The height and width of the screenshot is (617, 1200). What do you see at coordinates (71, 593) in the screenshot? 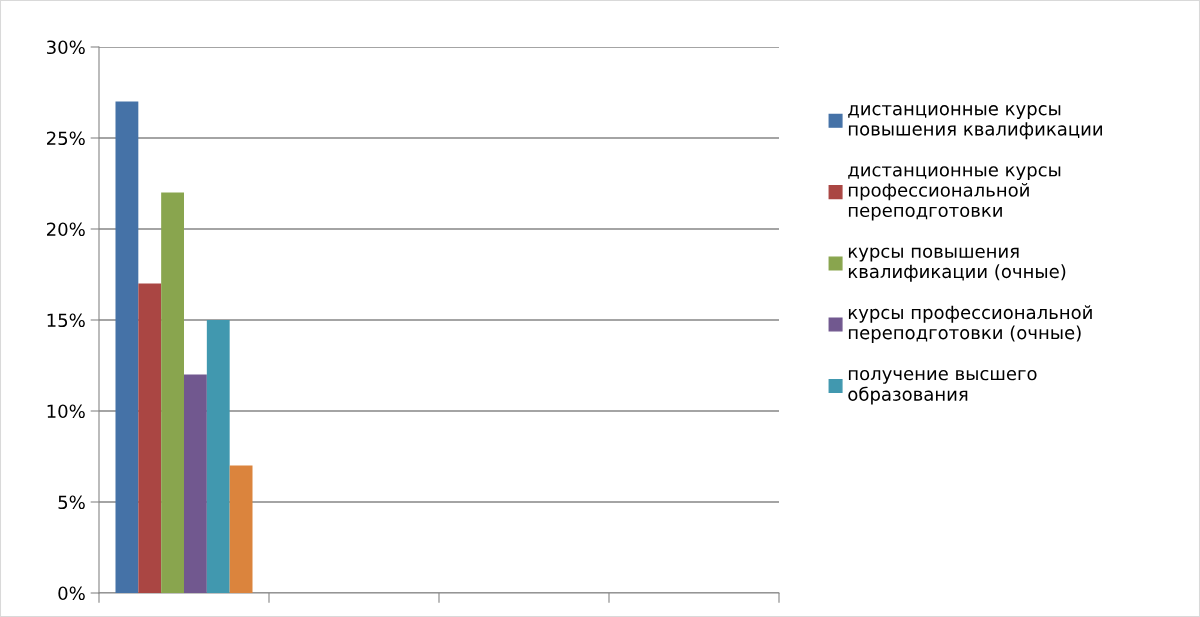
I see `y-tick-label: 0%` at bounding box center [71, 593].